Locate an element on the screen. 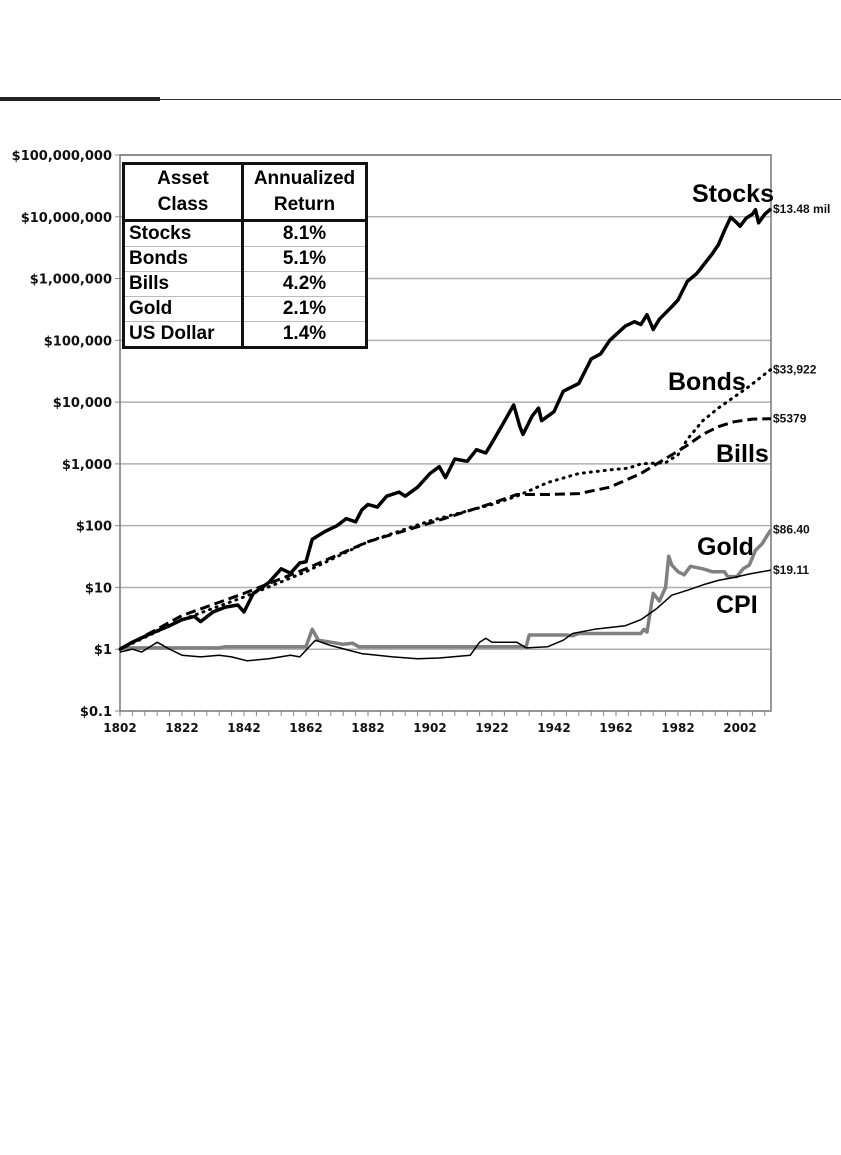  x-tick-label: 1862 is located at coordinates (305, 728).